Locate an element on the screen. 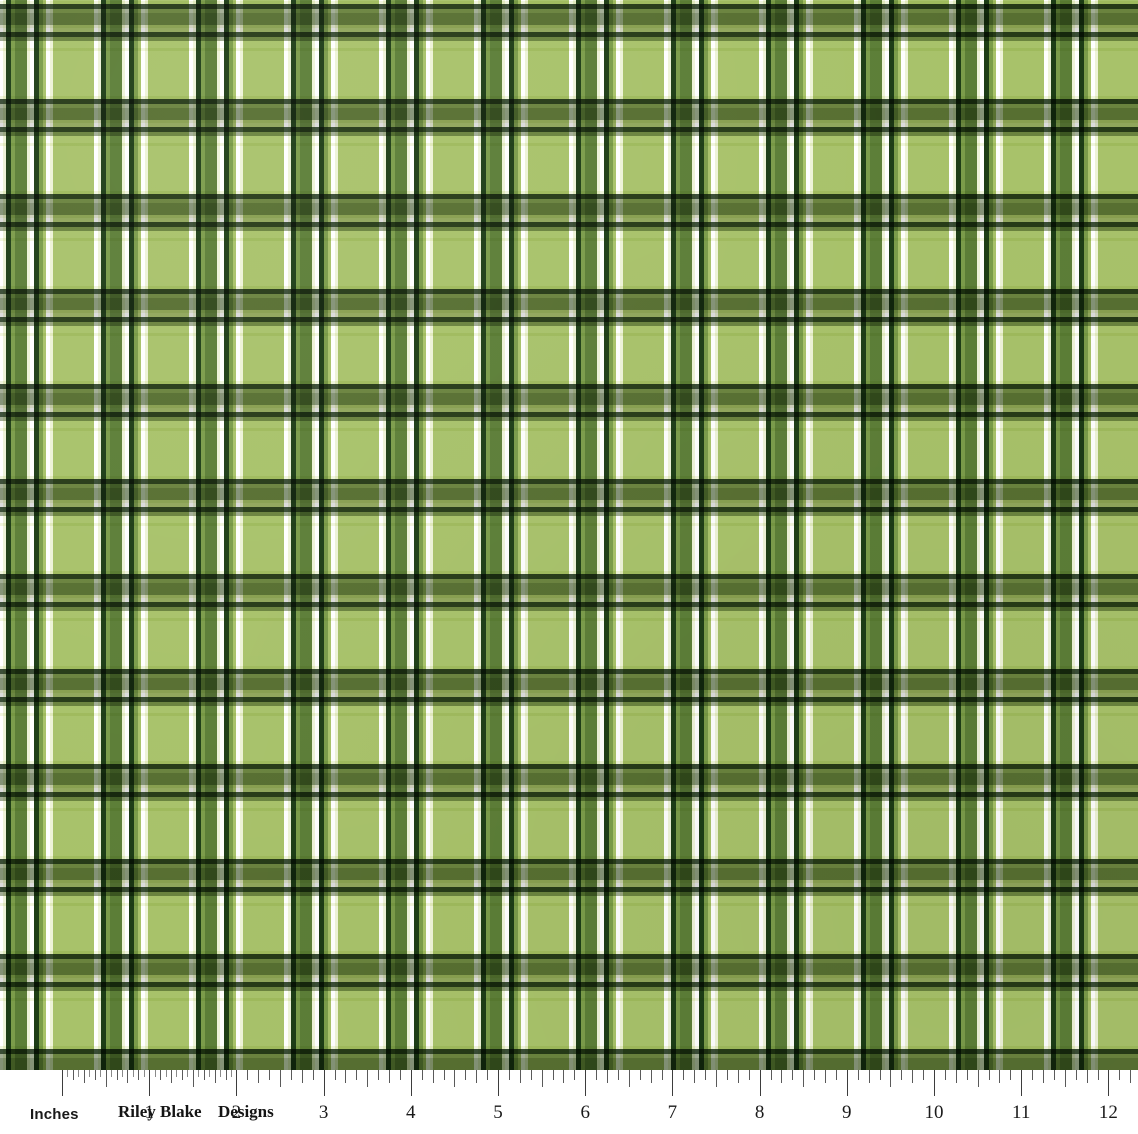 This screenshot has width=1138, height=1134. ruler-number-6: 6 is located at coordinates (585, 1112).